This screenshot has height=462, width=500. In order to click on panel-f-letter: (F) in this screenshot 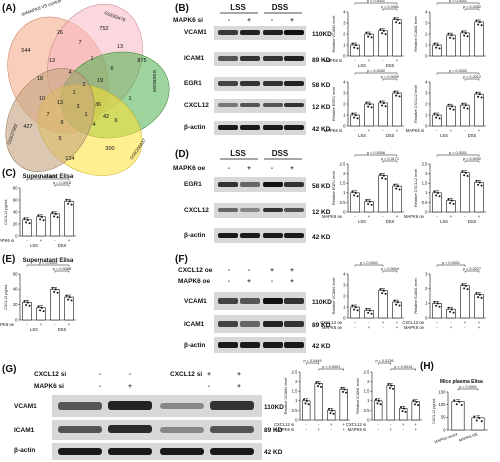, I will do `click(181, 259)`.